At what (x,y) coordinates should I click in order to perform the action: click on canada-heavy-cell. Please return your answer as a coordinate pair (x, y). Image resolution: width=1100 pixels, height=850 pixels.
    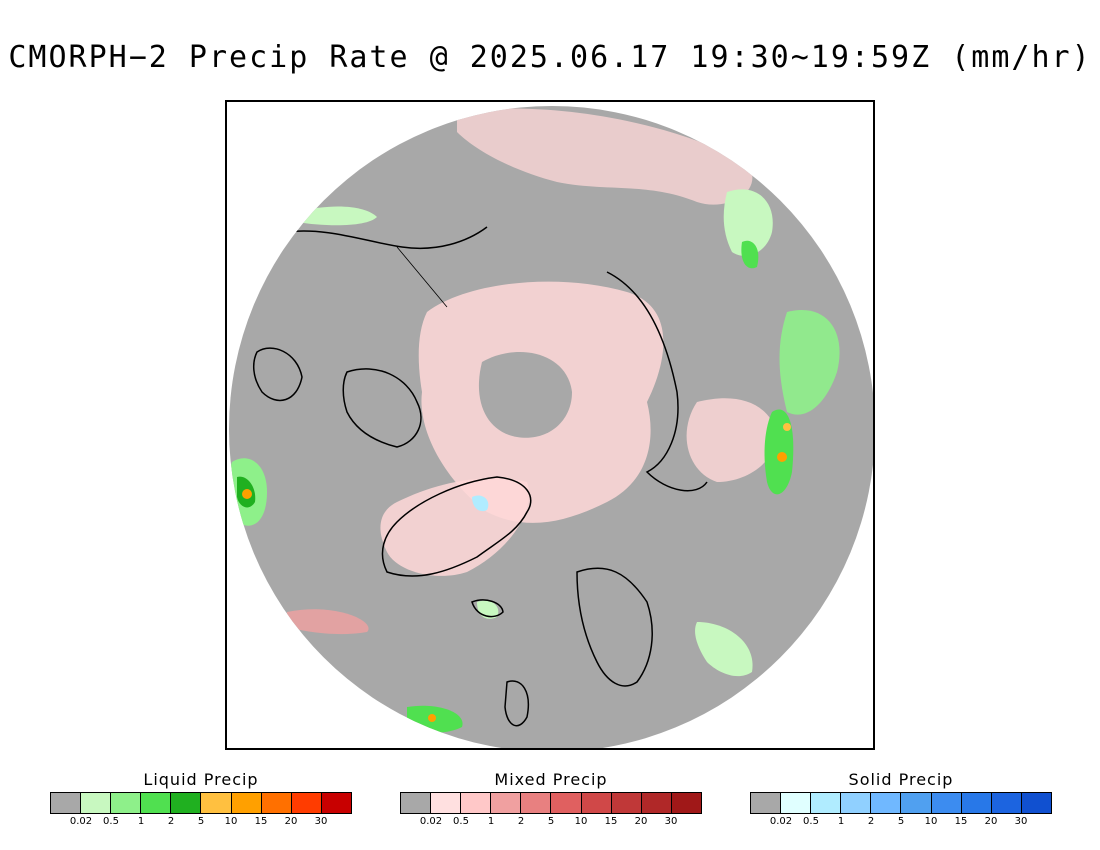
    Looking at the image, I should click on (247, 494).